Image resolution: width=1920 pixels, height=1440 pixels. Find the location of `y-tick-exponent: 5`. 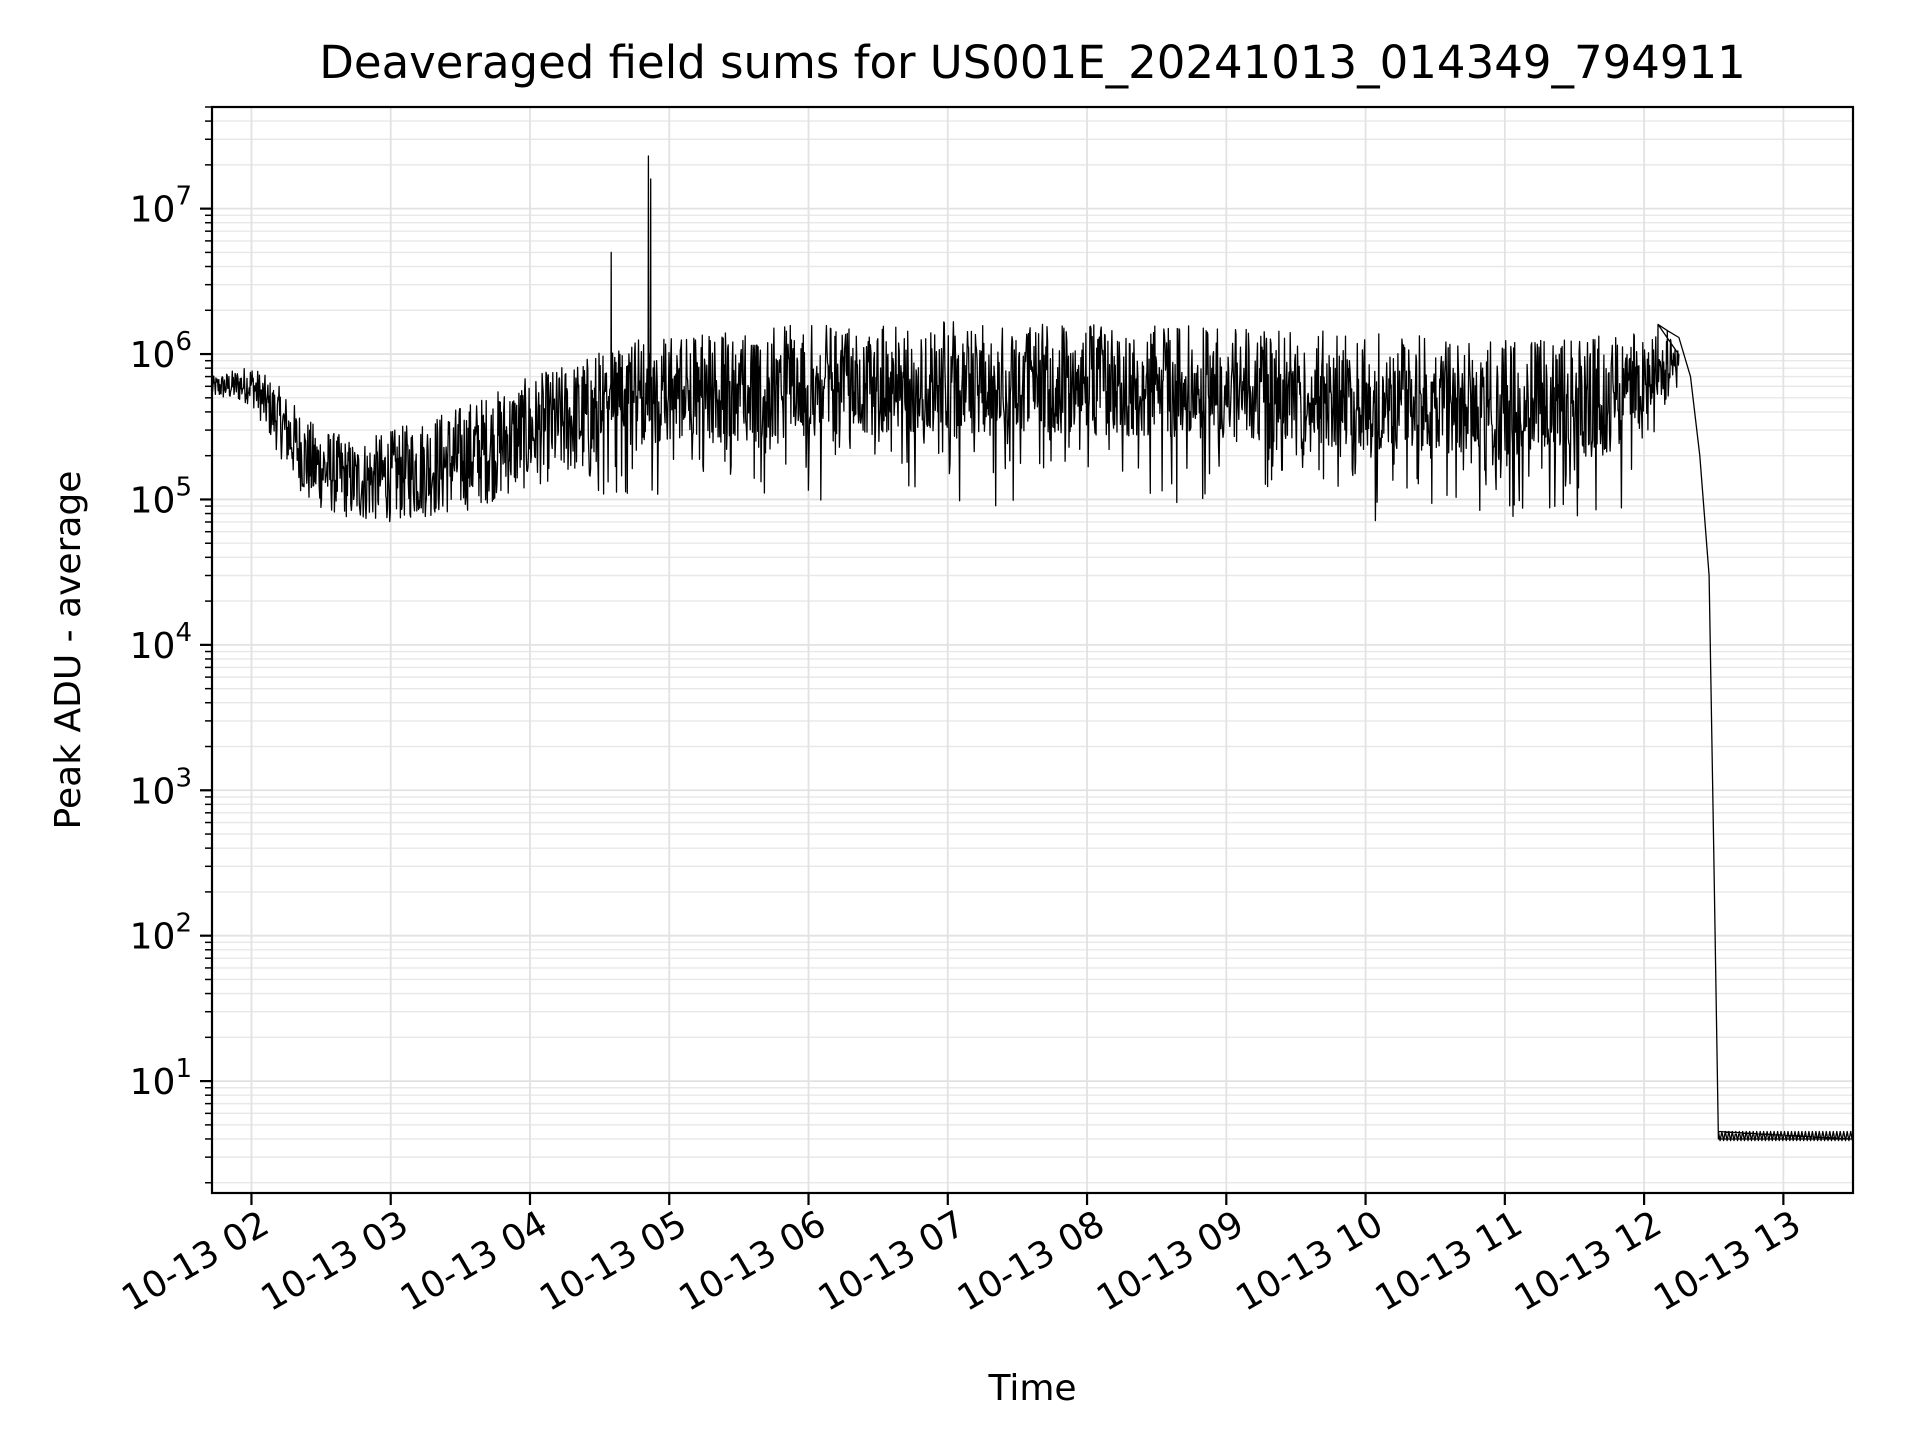

y-tick-exponent: 5 is located at coordinates (183, 487).